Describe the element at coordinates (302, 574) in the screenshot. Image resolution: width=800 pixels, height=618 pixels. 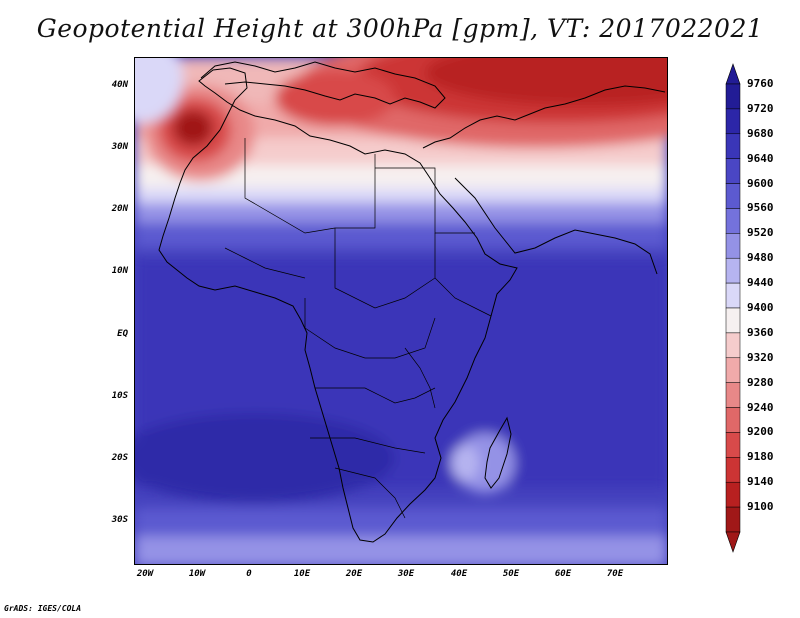
I see `x-tick-label: 10E` at that location.